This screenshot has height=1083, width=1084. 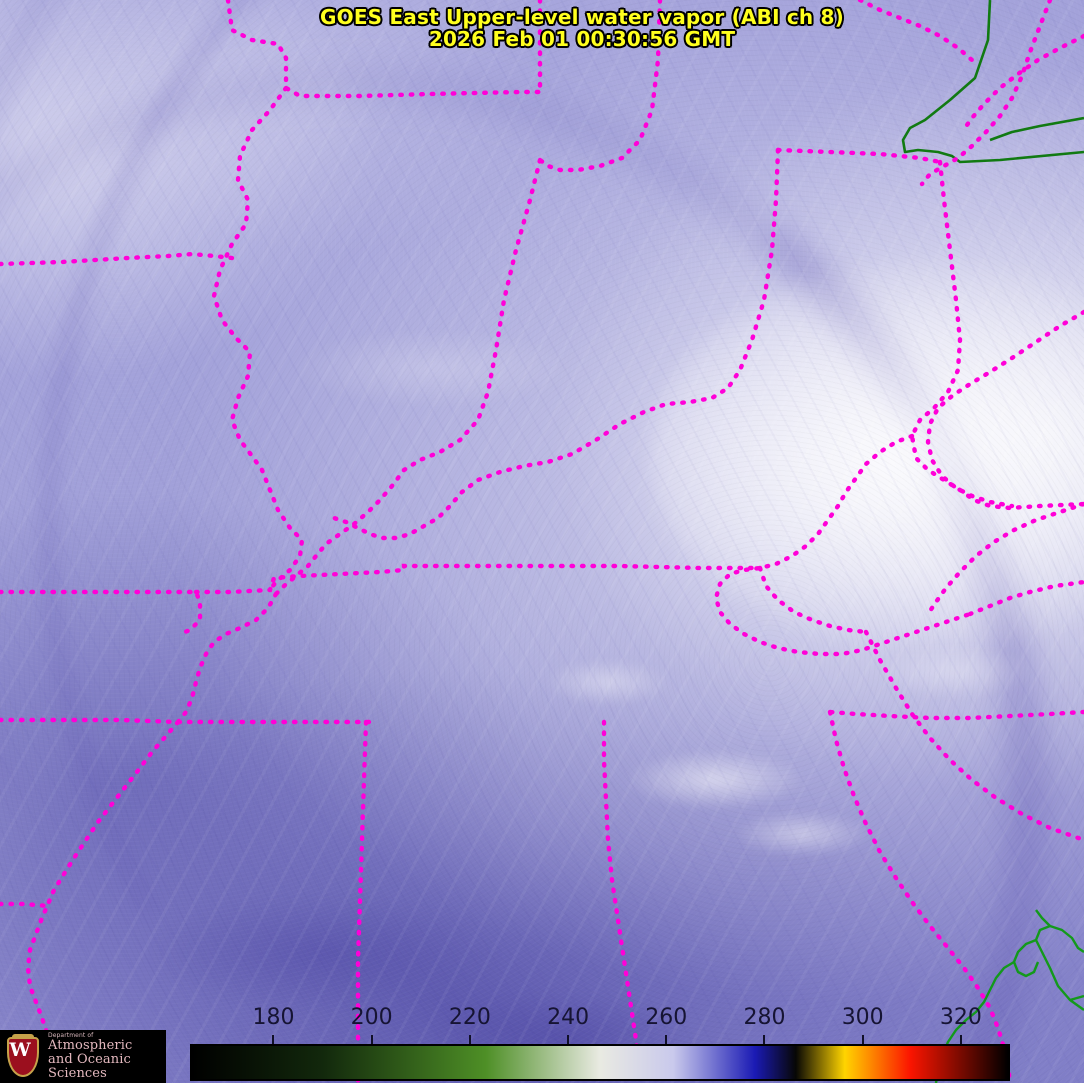 What do you see at coordinates (960, 1017) in the screenshot?
I see `colorbar-tick-label: 320` at bounding box center [960, 1017].